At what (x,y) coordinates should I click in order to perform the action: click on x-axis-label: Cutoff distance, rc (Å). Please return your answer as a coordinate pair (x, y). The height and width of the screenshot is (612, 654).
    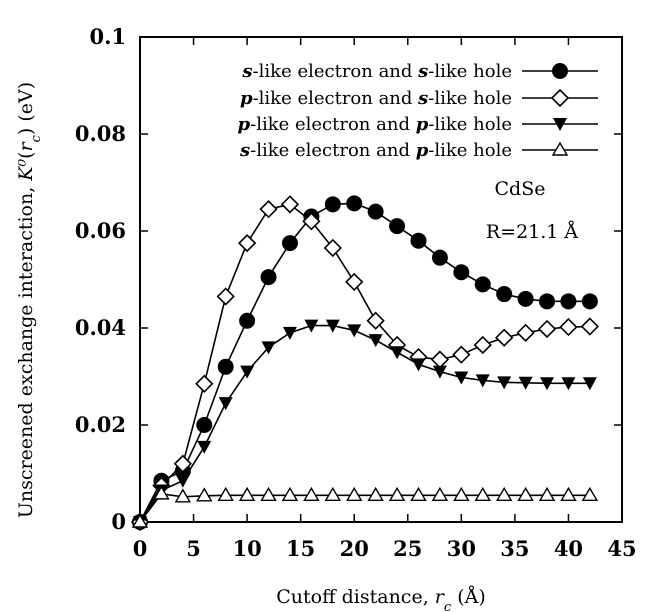
    Looking at the image, I should click on (381, 599).